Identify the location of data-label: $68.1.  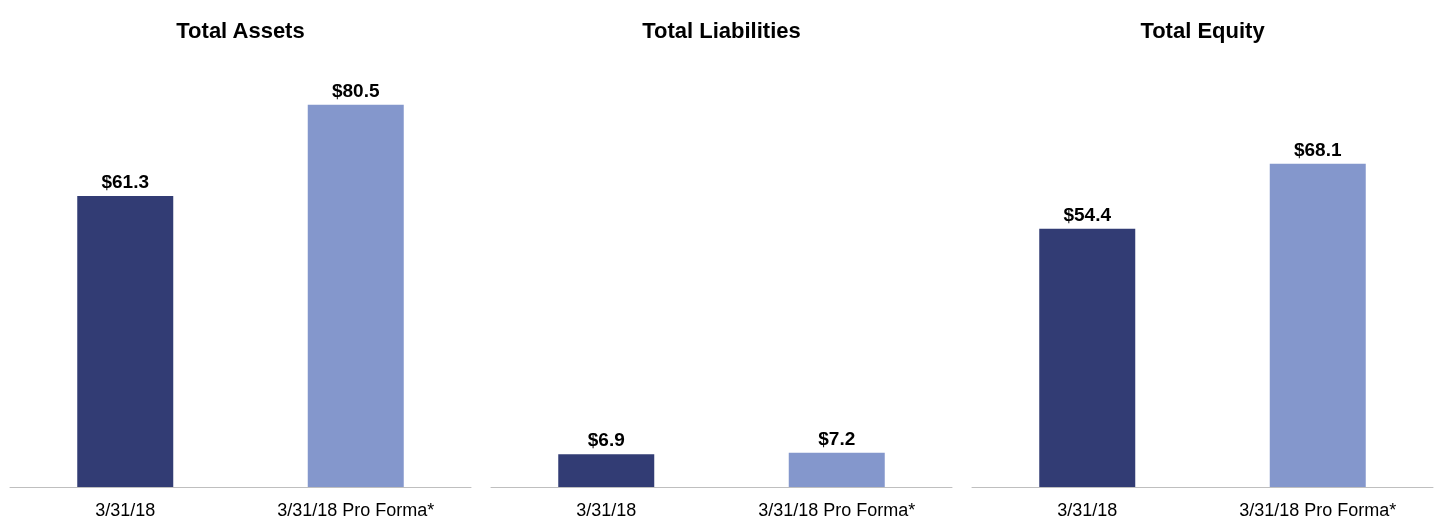
(1317, 149).